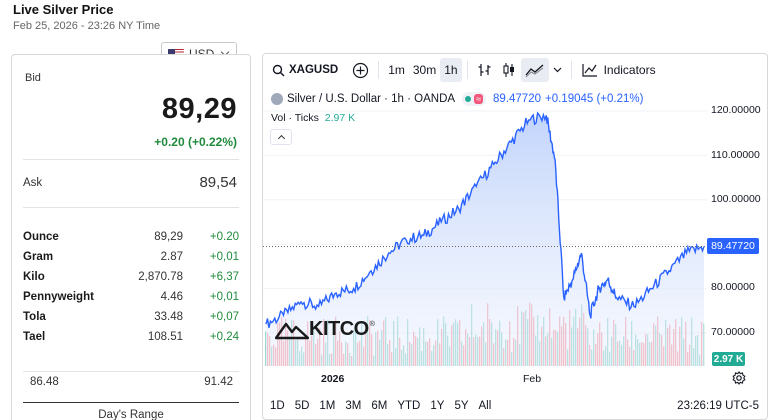 This screenshot has height=420, width=770. I want to click on instrument-name: Silver / U.S. Dollar · 1h · OANDA, so click(371, 99).